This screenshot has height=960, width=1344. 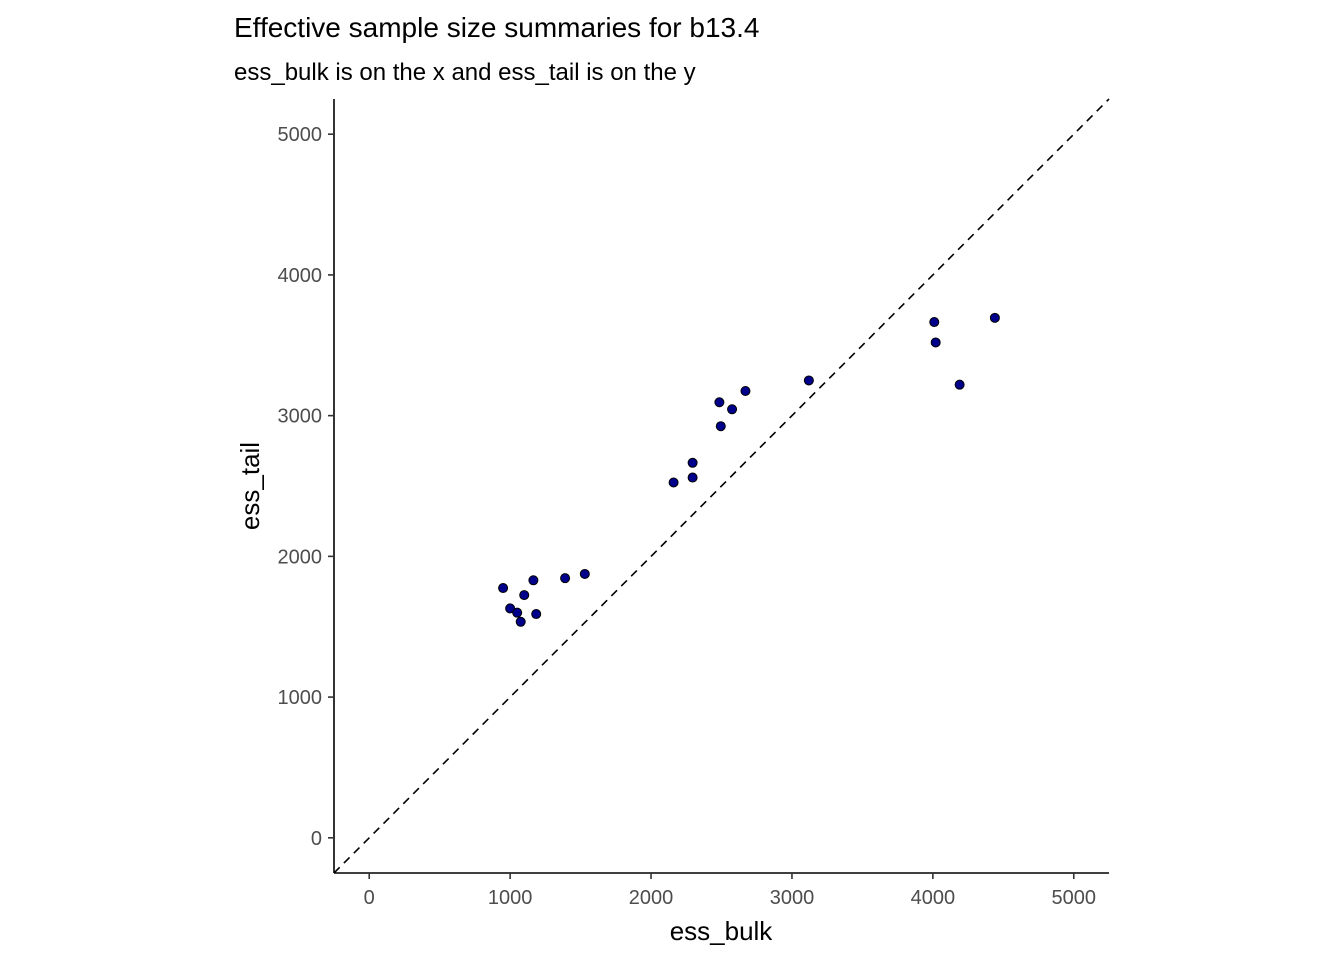 I want to click on y-tick-label-1000: 1000, so click(x=300, y=698).